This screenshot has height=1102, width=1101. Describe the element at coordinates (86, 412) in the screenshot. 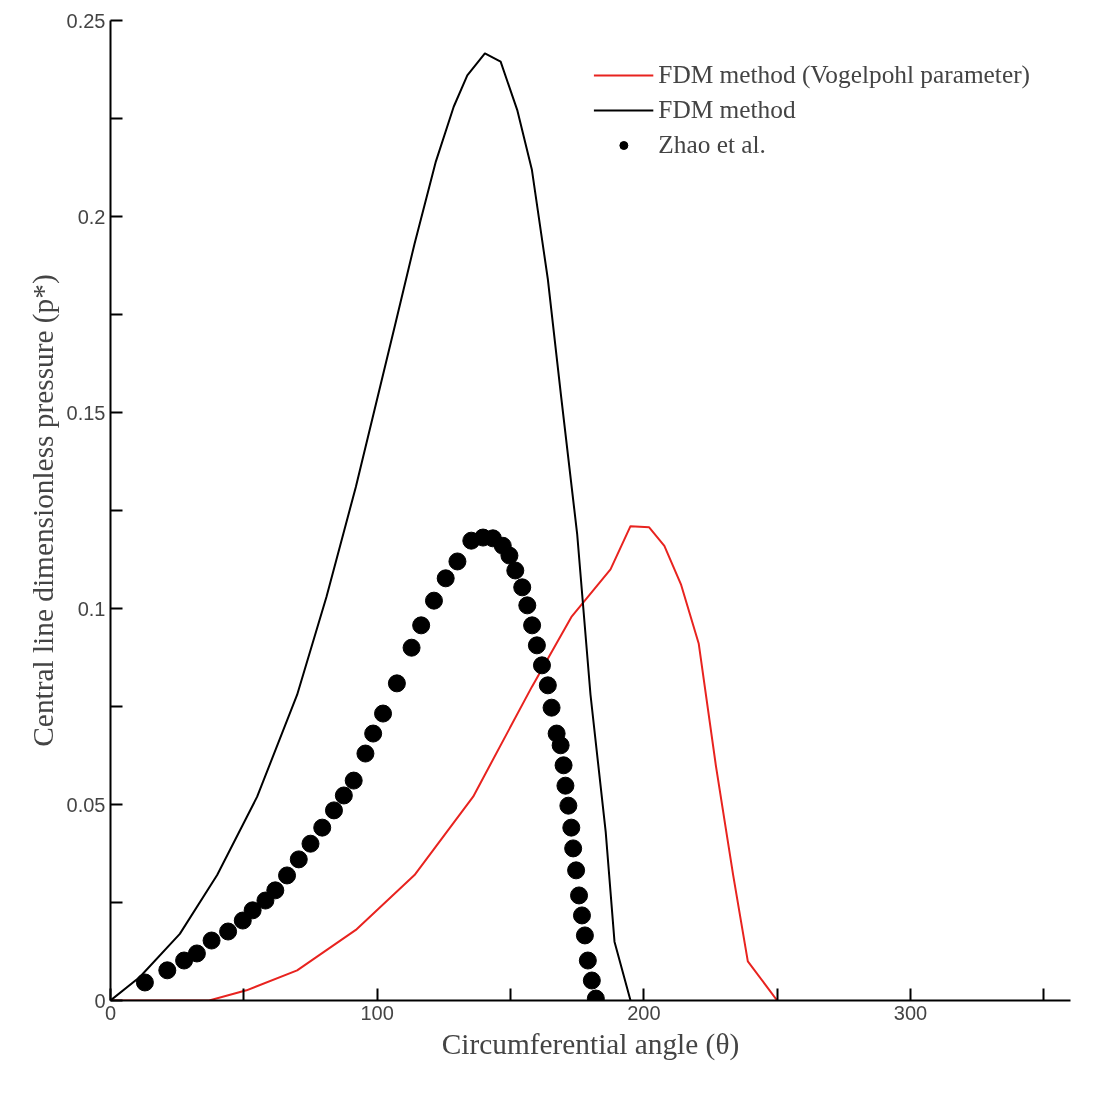

I see `y-tick-label: 0.15` at that location.